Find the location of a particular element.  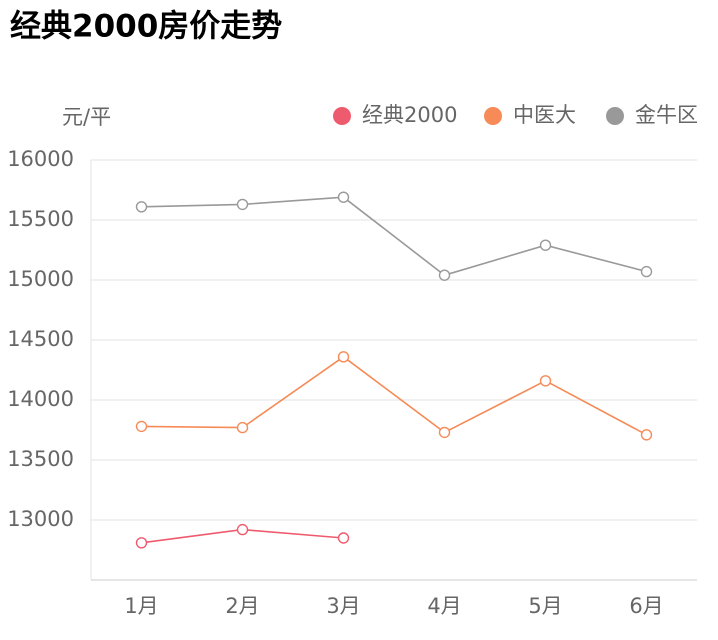

y-tick-label: 14000 is located at coordinates (40, 399).